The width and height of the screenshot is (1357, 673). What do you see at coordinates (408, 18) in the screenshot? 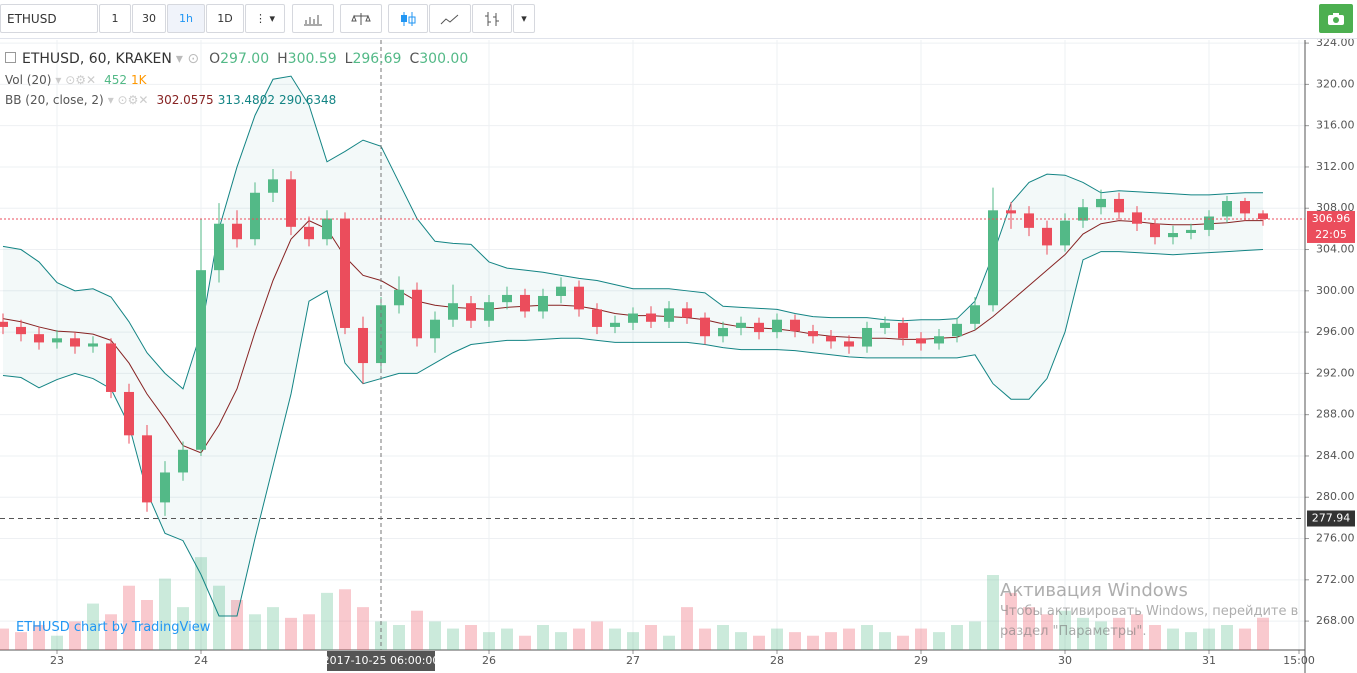
I see `candles-button` at bounding box center [408, 18].